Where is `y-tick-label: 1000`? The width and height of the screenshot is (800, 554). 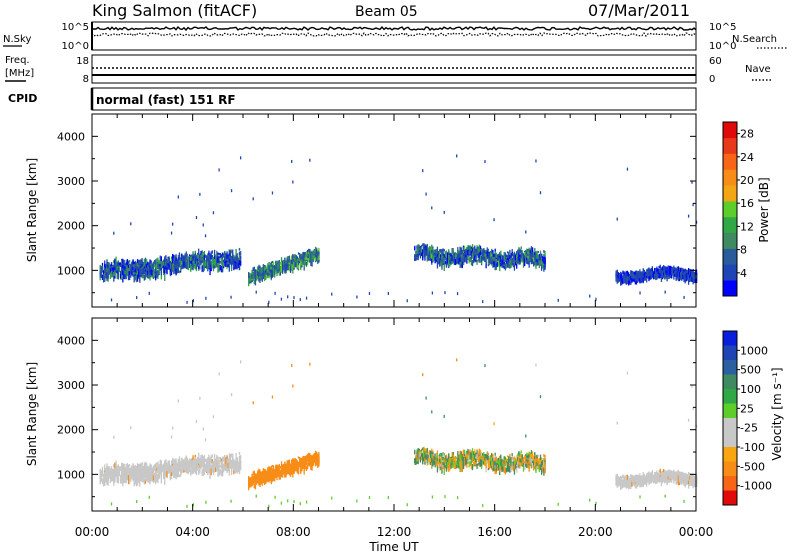 y-tick-label: 1000 is located at coordinates (71, 270).